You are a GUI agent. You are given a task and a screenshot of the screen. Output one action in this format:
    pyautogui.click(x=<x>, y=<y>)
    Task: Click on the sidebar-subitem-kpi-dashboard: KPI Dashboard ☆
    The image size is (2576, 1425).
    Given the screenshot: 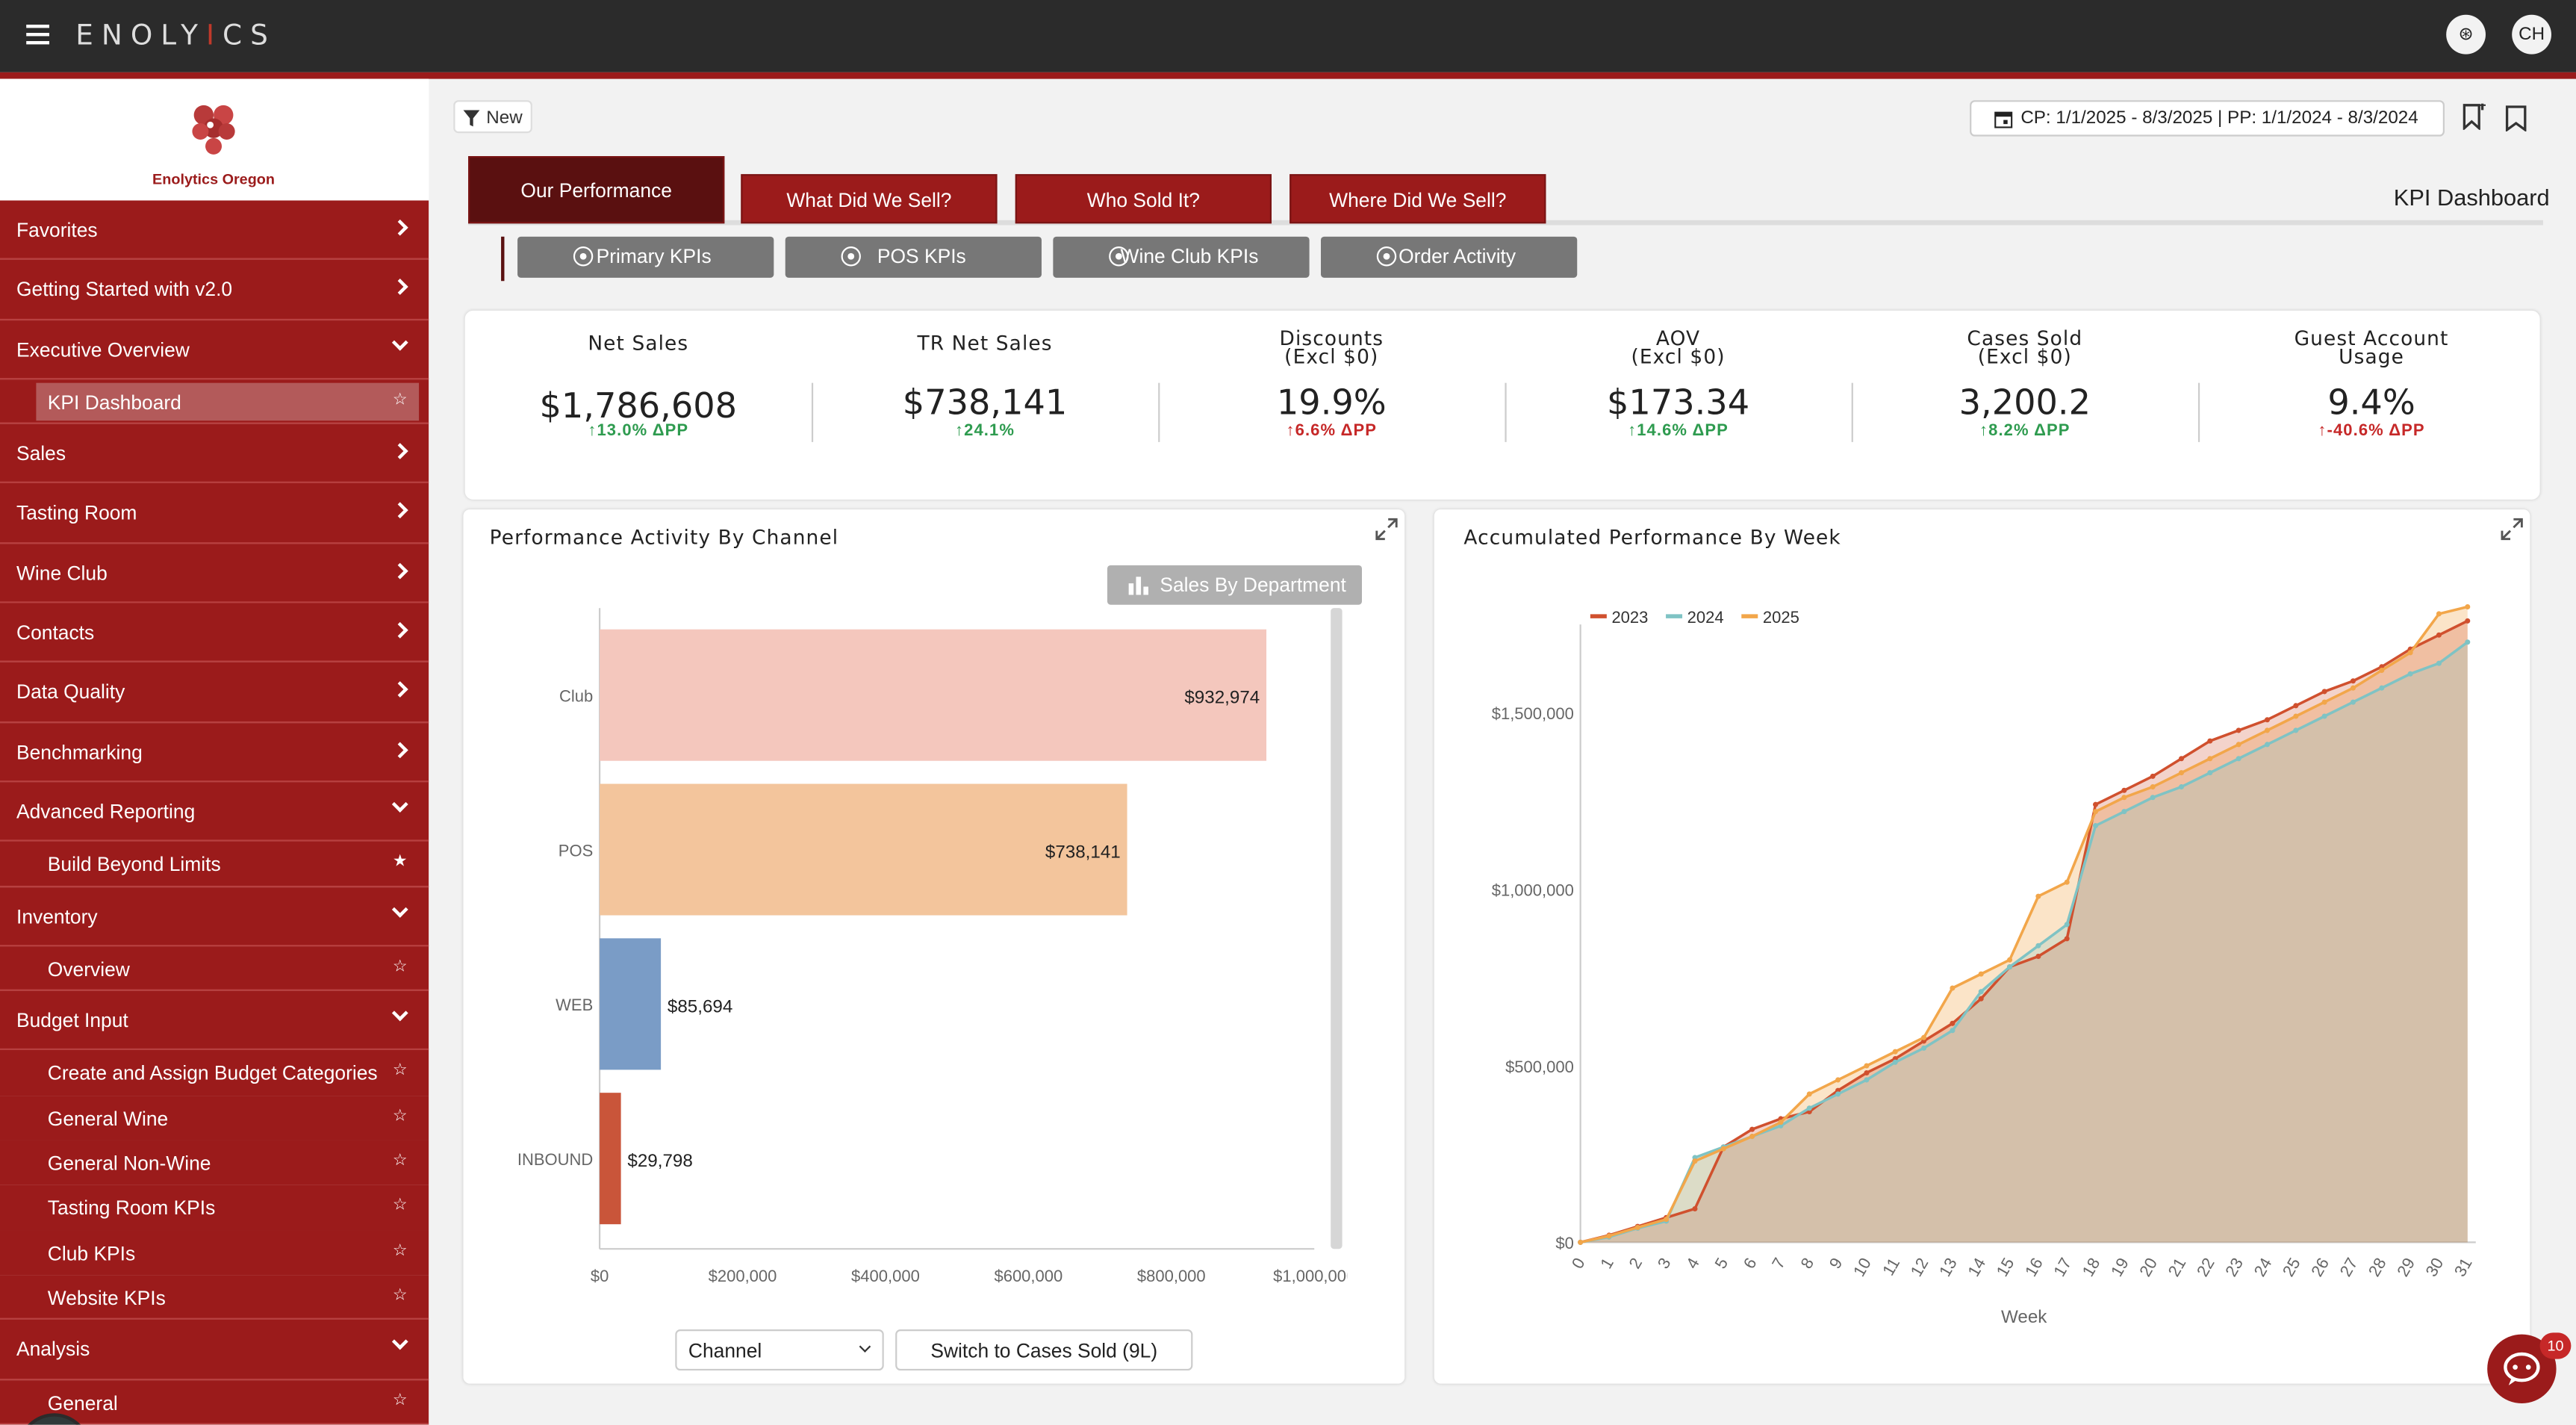 What is the action you would take?
    pyautogui.click(x=214, y=402)
    